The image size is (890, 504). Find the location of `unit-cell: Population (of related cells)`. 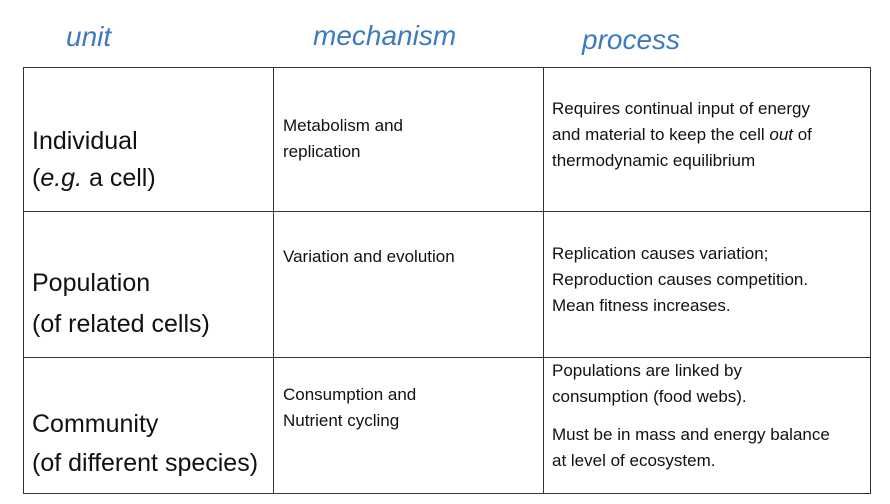

unit-cell: Population (of related cells) is located at coordinates (148, 284).